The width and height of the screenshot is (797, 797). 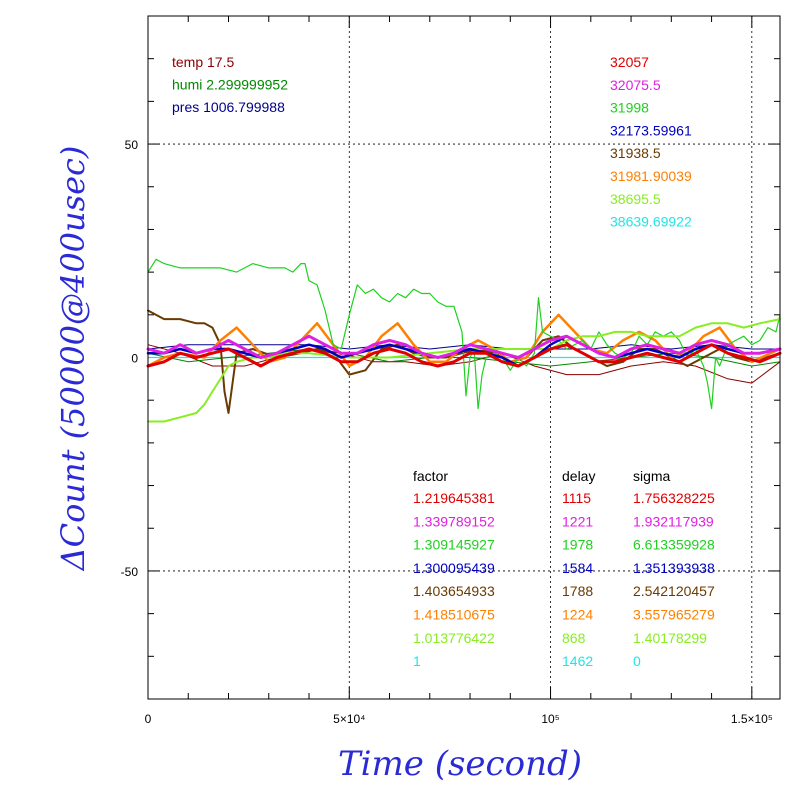 I want to click on table-cell-delay: 1462, so click(x=577, y=661).